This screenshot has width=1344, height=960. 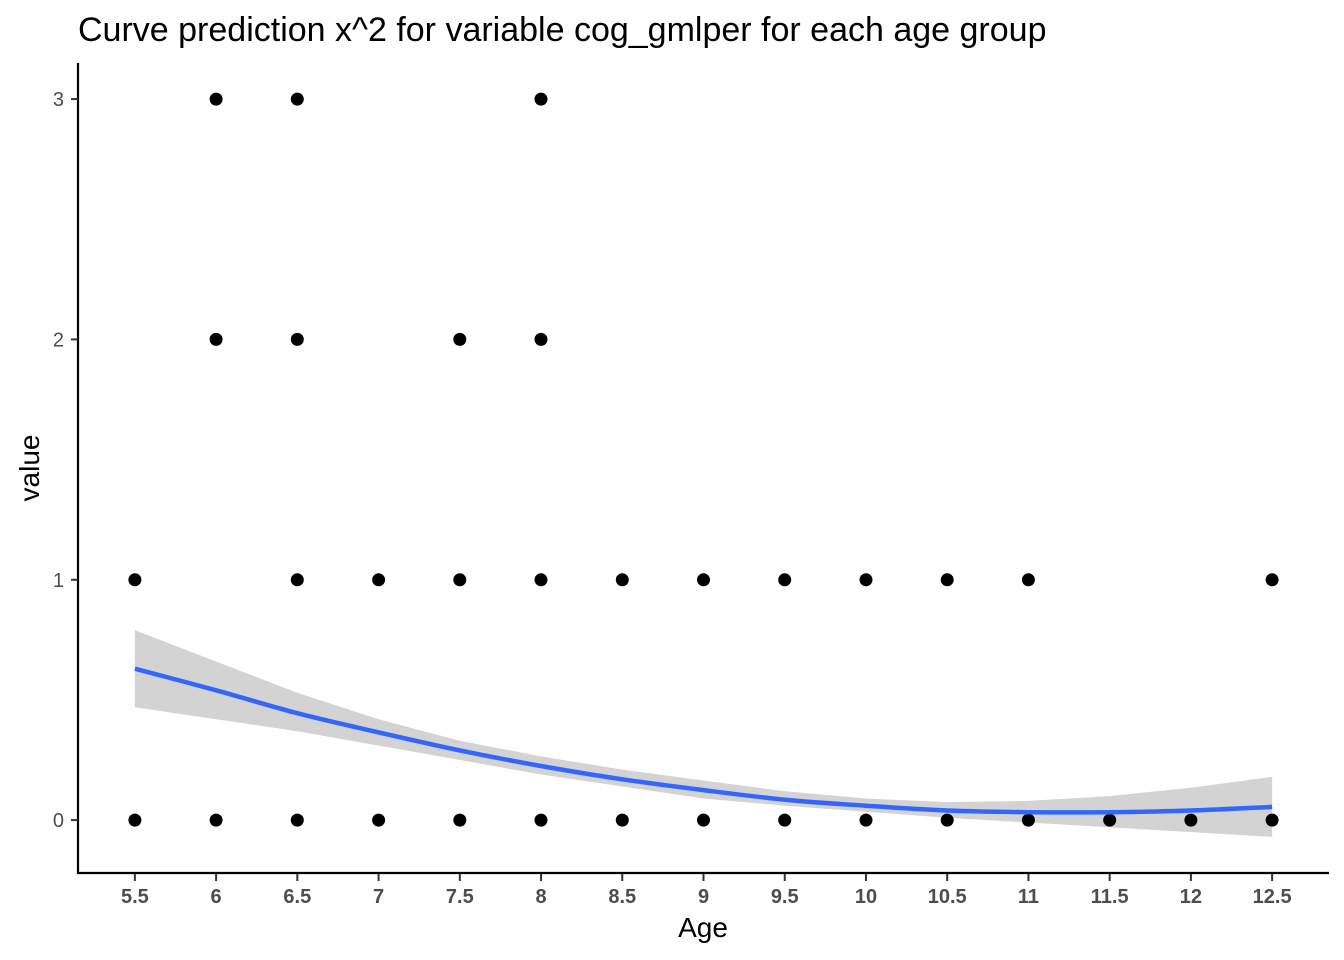 I want to click on fit-curve-layer, so click(x=703, y=740).